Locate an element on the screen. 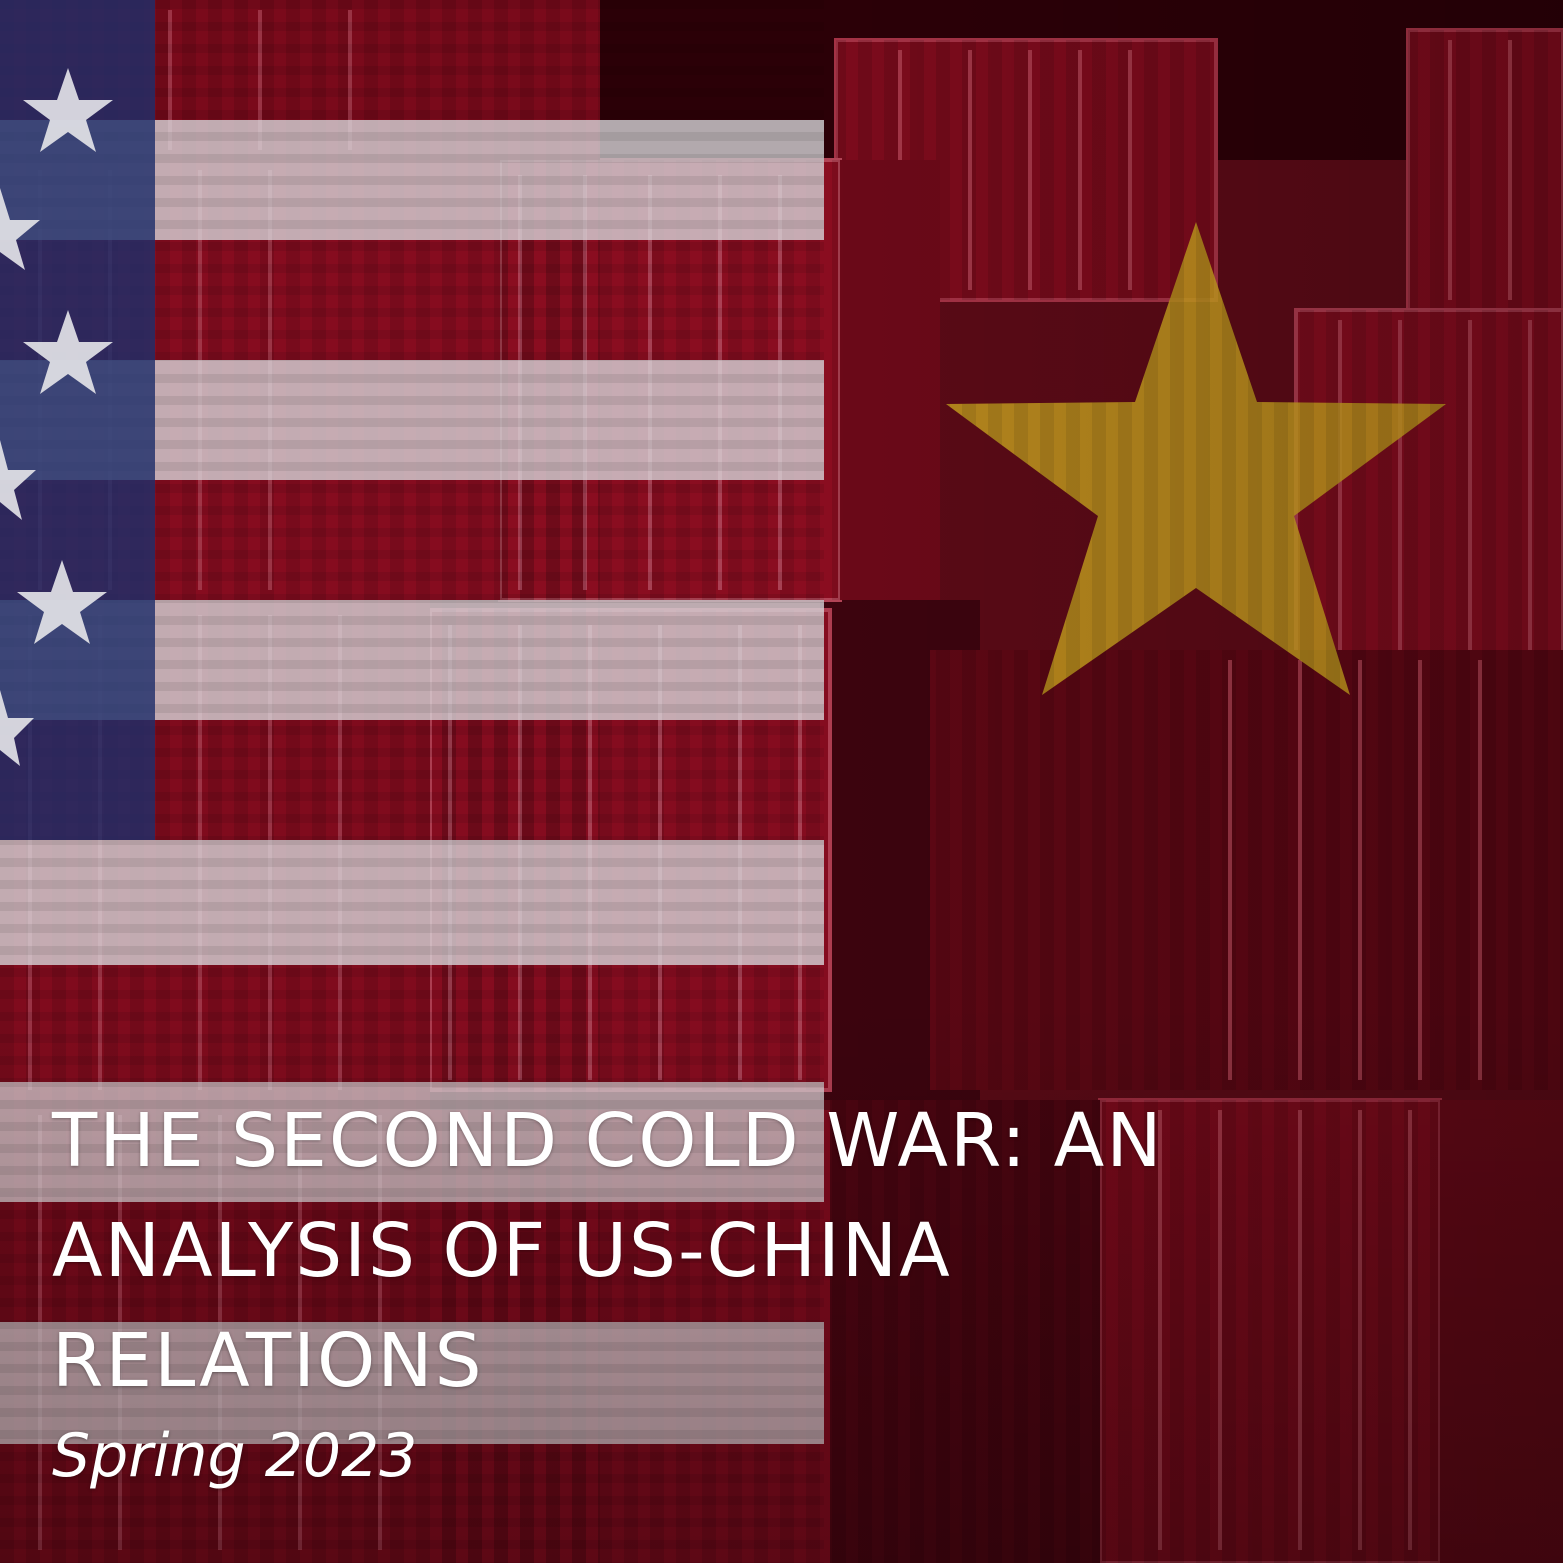  title-line-2: ANALYSIS OF US-CHINA is located at coordinates (502, 1251).